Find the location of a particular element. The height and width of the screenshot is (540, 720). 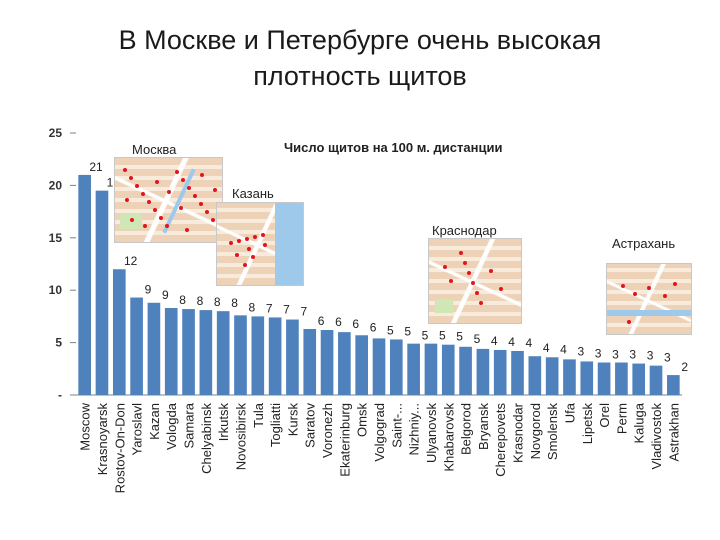

x-tick-label: Vologda is located at coordinates (171, 426).